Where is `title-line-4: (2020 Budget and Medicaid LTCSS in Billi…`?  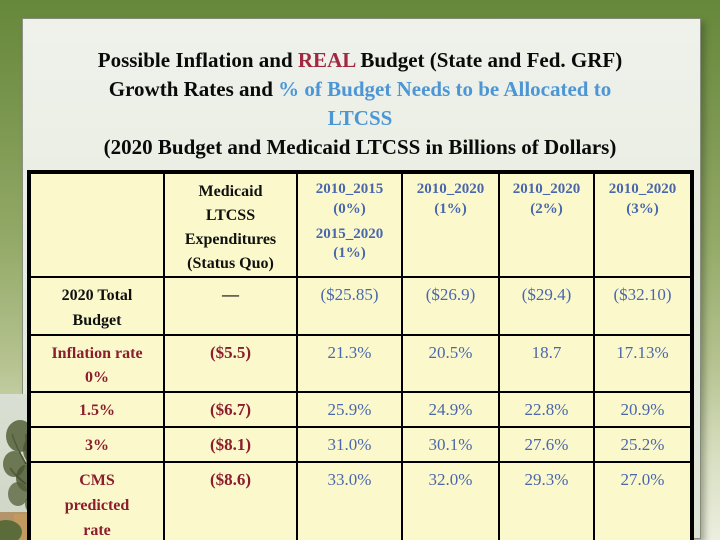
title-line-4: (2020 Budget and Medicaid LTCSS in Billi… is located at coordinates (360, 146).